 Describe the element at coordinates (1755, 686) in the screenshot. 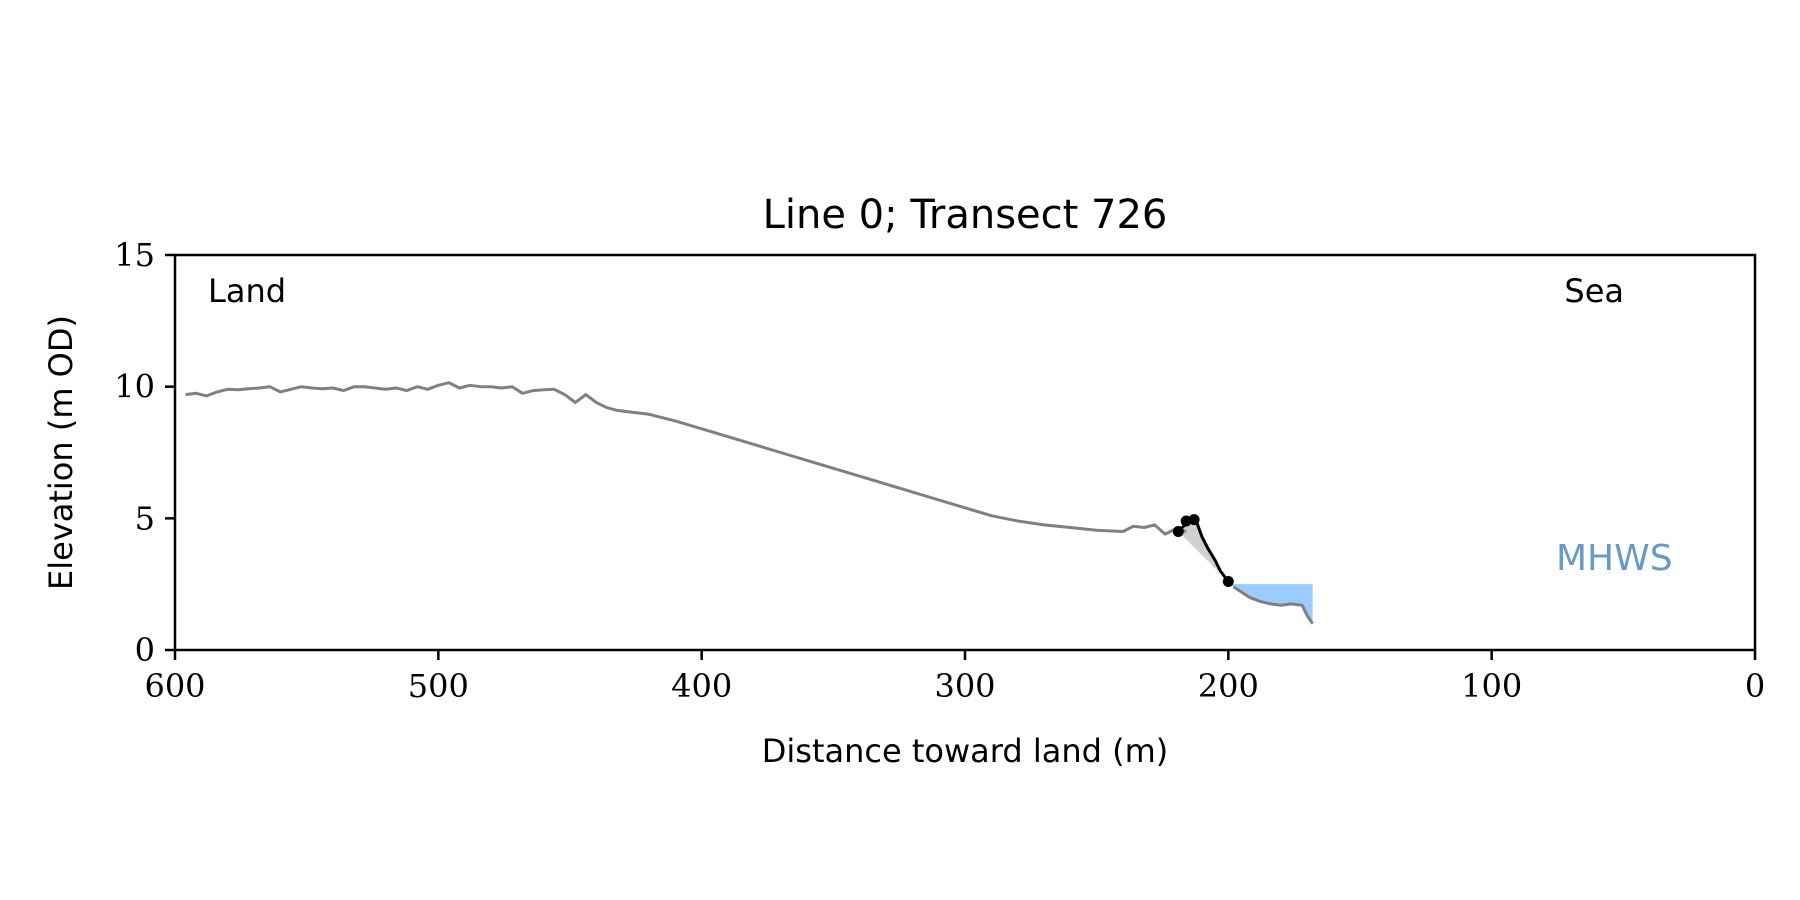

I see `x-tick-label: 0` at that location.